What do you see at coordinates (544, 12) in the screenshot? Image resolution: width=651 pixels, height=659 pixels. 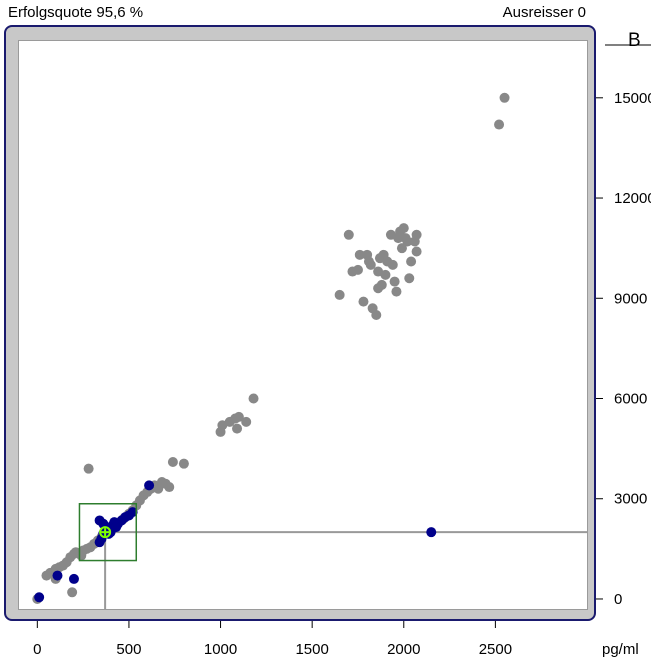 I see `outlier-count-label: Ausreisser 0` at bounding box center [544, 12].